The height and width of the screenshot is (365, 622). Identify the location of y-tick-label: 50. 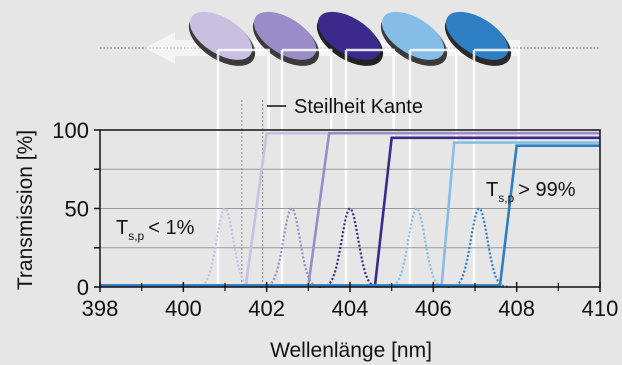
(77, 209).